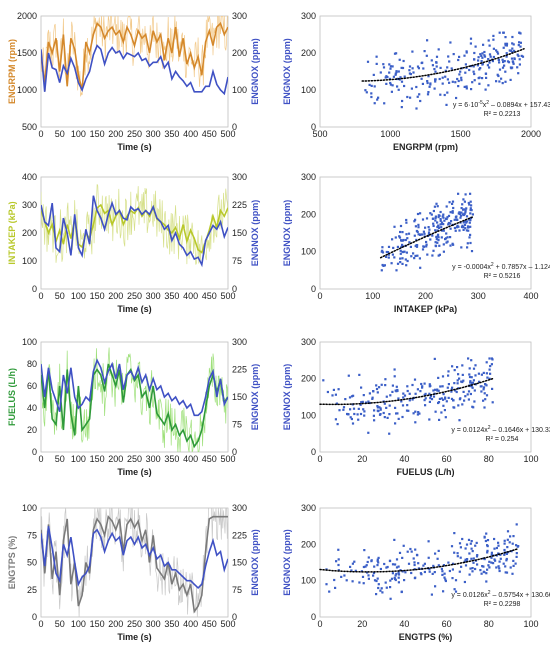 The height and width of the screenshot is (657, 550). What do you see at coordinates (362, 459) in the screenshot?
I see `x-tick-label: 20` at bounding box center [362, 459].